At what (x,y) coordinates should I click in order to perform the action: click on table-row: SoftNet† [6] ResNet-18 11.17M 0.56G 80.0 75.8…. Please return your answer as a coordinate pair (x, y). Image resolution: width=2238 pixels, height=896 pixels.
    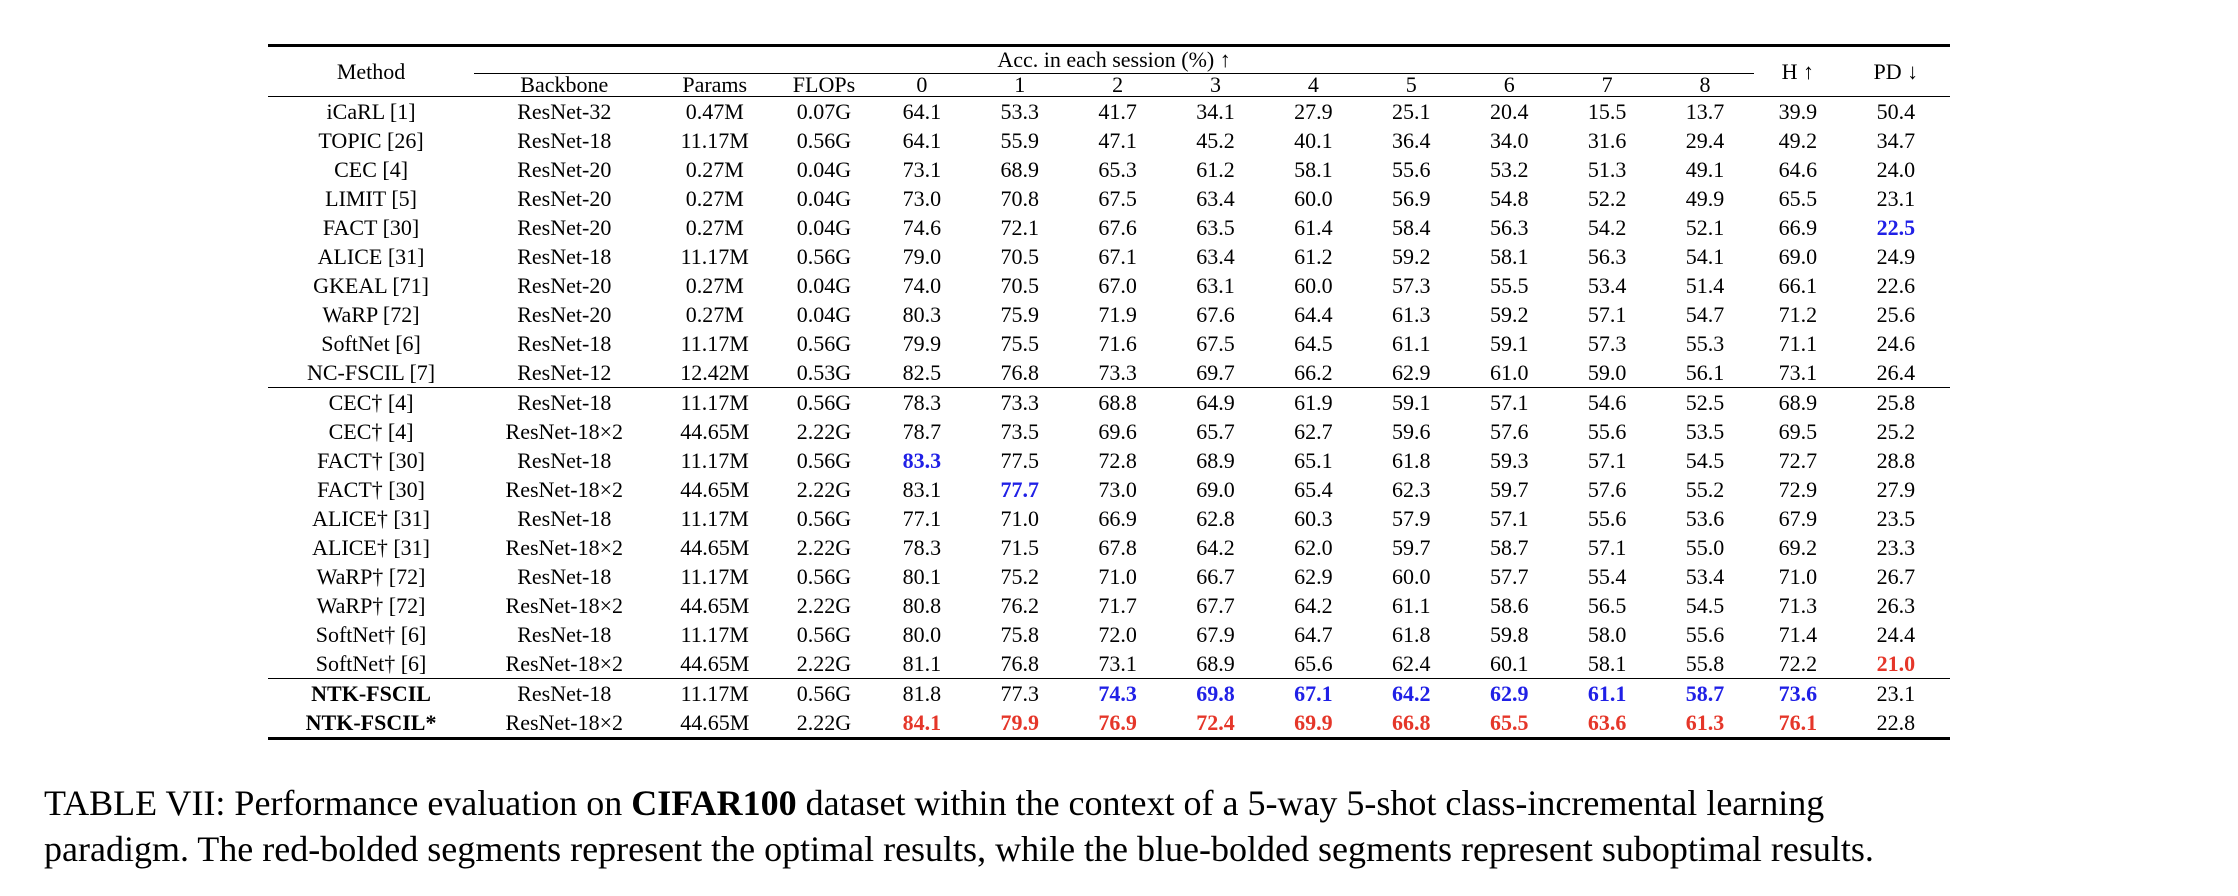
    Looking at the image, I should click on (1109, 634).